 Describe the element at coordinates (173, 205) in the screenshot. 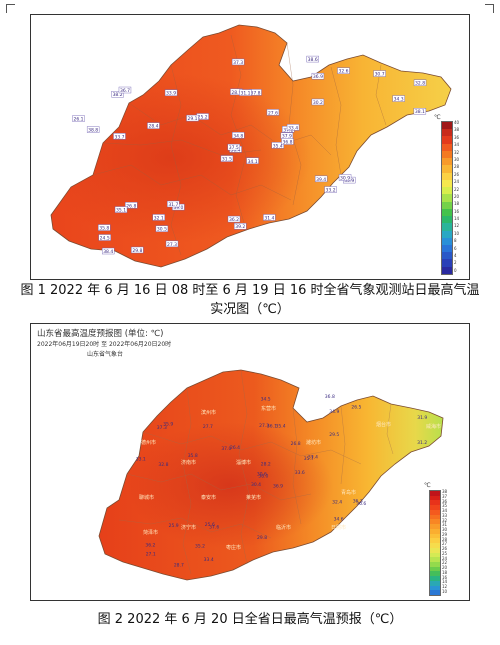

I see `station-temperature-label: 31.7` at that location.